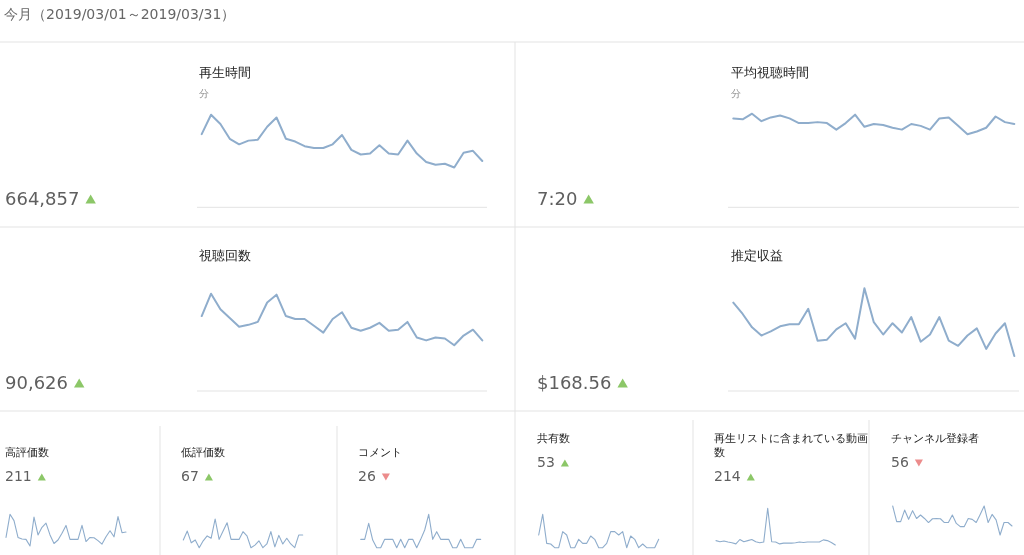 The image size is (1024, 555). I want to click on chart-title: 共有数, so click(553, 438).